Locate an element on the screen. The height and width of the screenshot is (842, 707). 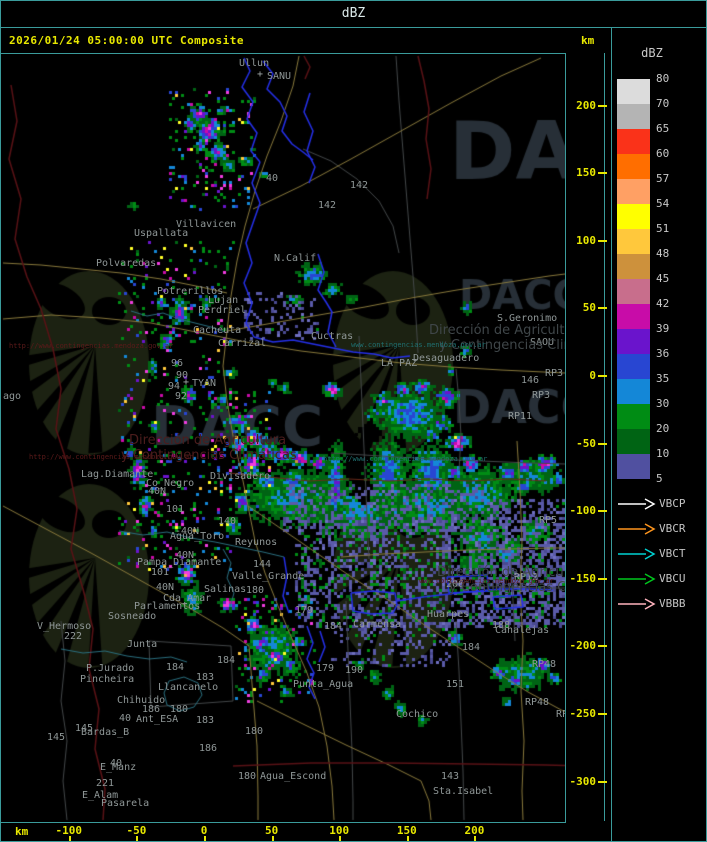
map-label: 186 is located at coordinates (208, 748).